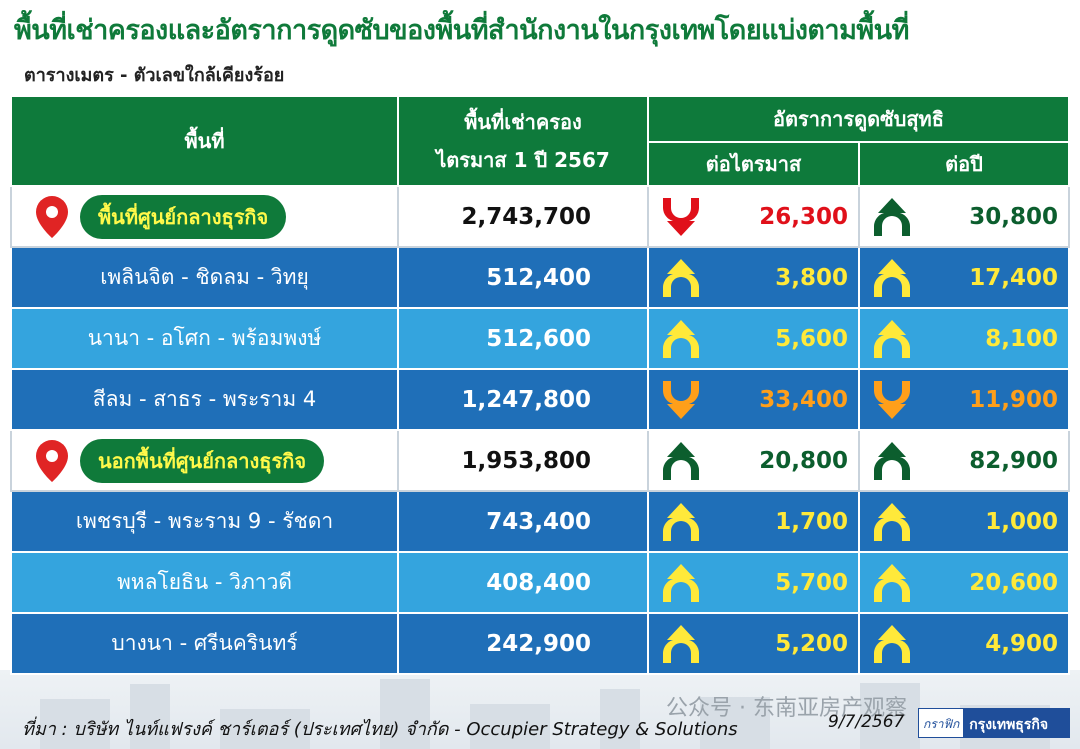 The height and width of the screenshot is (749, 1080). I want to click on occupied-value: 512,600, so click(523, 338).